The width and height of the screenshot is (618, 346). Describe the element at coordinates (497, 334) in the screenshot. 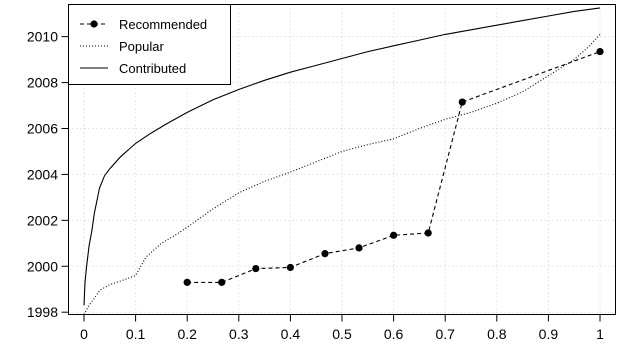

I see `x-tick-label: 0.8` at that location.